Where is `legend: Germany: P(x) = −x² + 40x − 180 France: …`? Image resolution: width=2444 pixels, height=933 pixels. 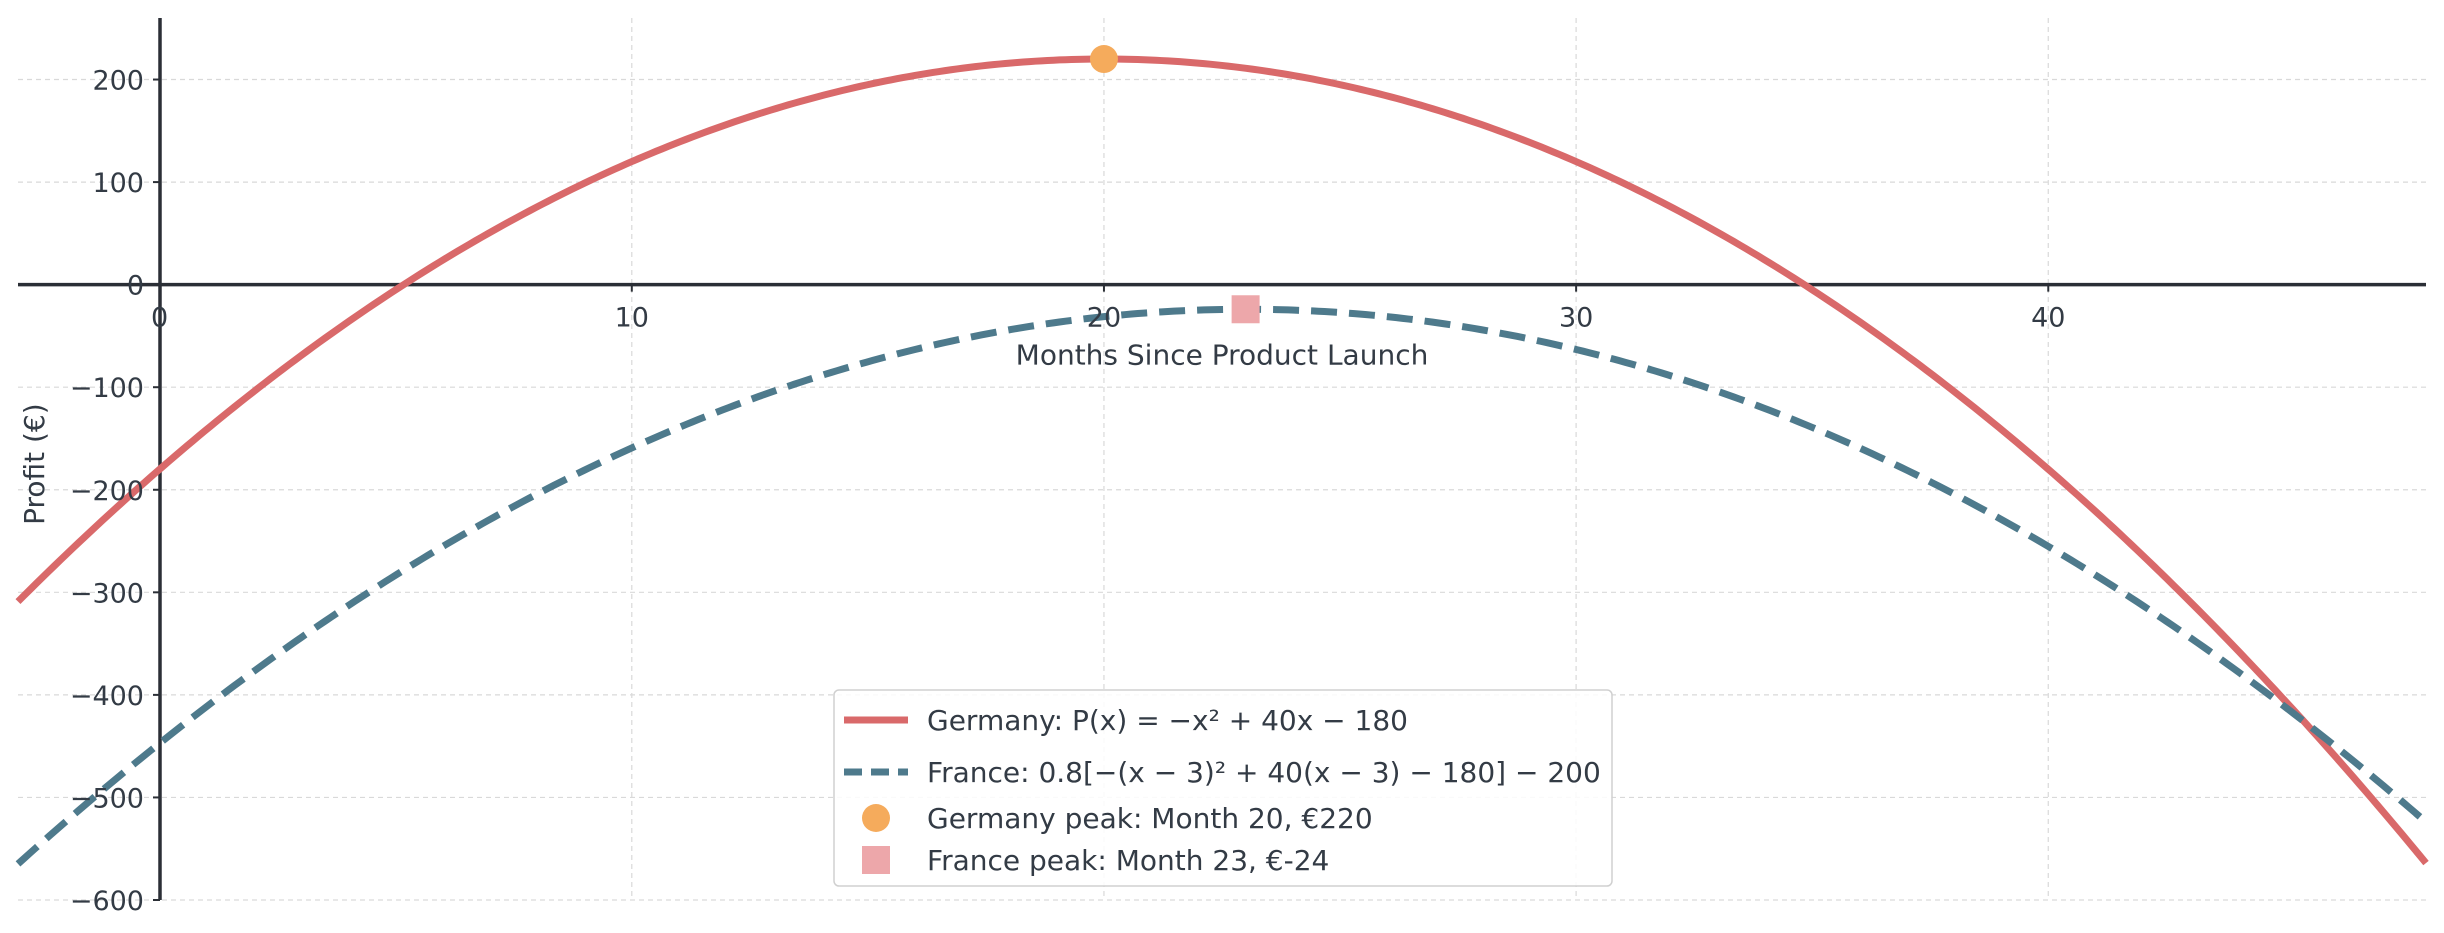 legend: Germany: P(x) = −x² + 40x − 180 France: … is located at coordinates (1223, 788).